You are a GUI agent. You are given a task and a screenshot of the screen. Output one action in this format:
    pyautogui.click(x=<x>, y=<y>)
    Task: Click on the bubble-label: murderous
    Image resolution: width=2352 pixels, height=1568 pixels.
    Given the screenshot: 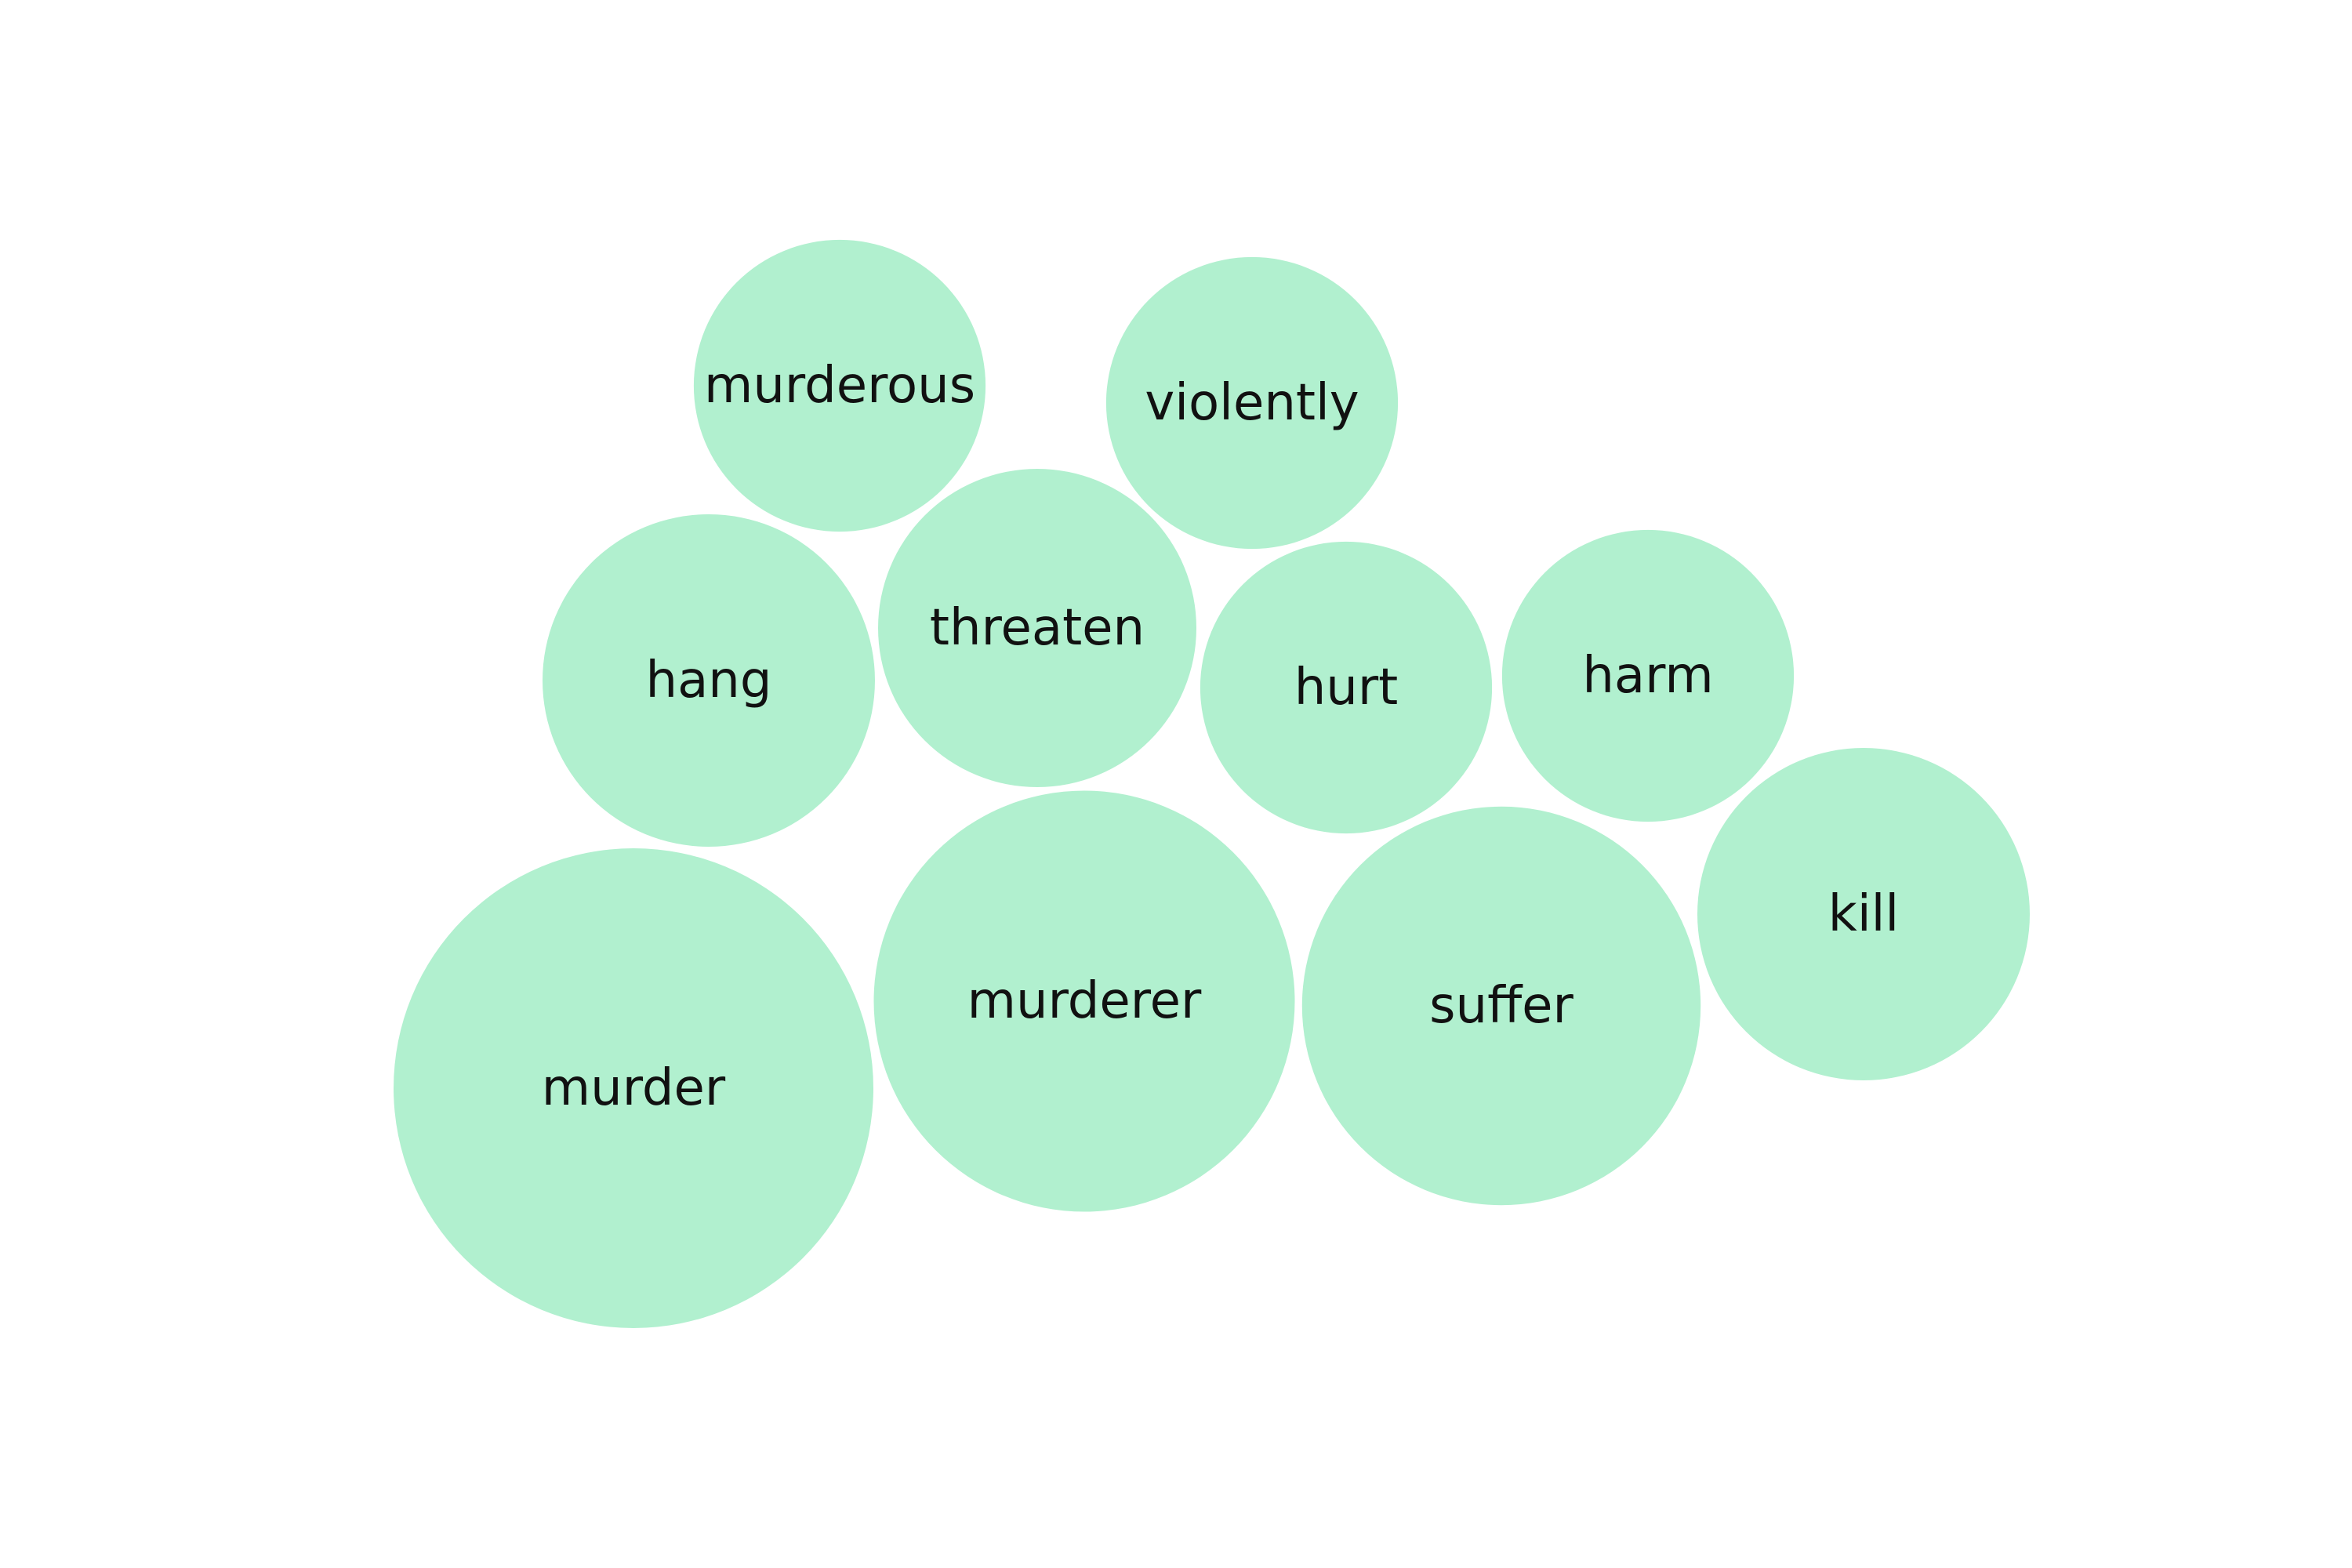 What is the action you would take?
    pyautogui.click(x=839, y=386)
    